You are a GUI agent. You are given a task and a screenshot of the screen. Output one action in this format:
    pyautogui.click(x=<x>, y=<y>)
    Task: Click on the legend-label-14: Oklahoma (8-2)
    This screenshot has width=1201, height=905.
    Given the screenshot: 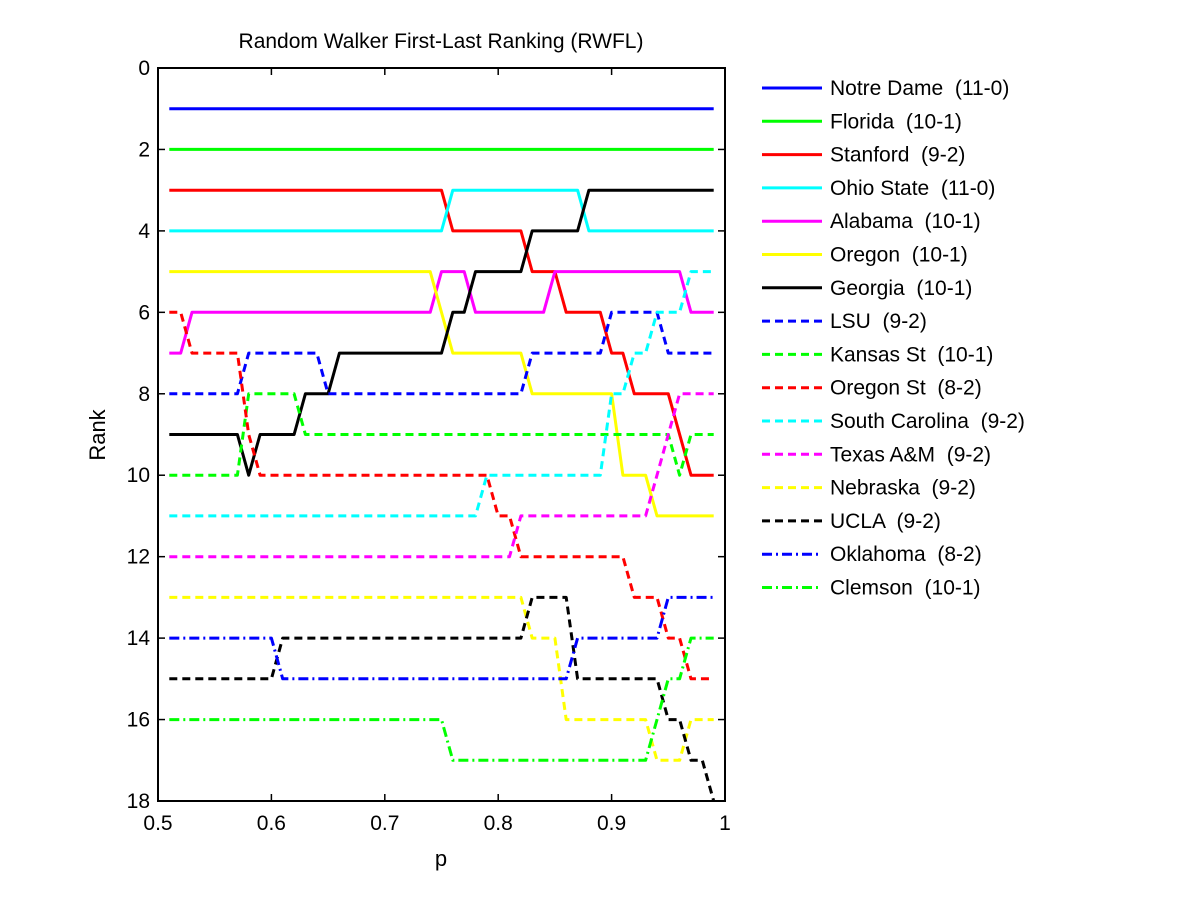 What is the action you would take?
    pyautogui.click(x=906, y=554)
    